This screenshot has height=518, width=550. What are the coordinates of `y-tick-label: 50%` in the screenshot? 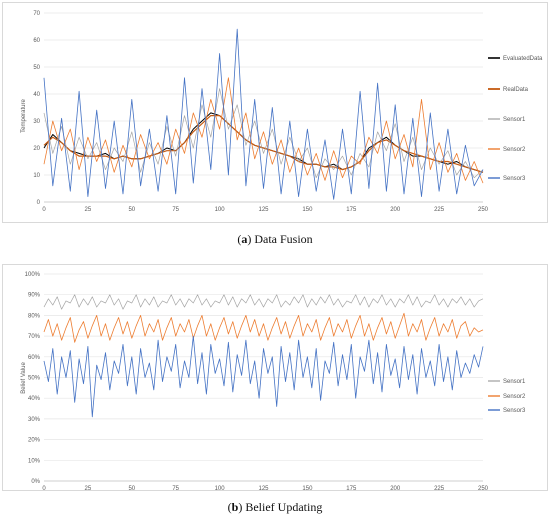 It's located at (34, 379).